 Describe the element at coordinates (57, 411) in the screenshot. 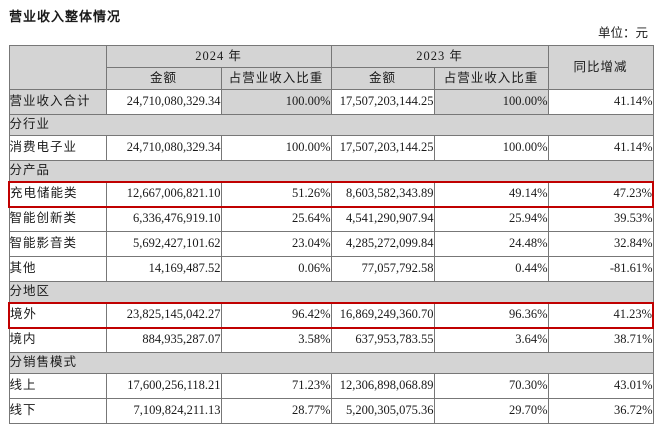

I see `cell-label: 线下` at that location.